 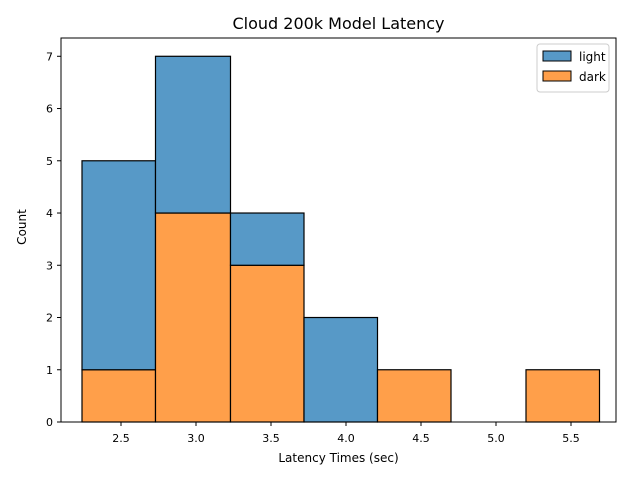 What do you see at coordinates (49, 213) in the screenshot?
I see `y-tick-label: 4` at bounding box center [49, 213].